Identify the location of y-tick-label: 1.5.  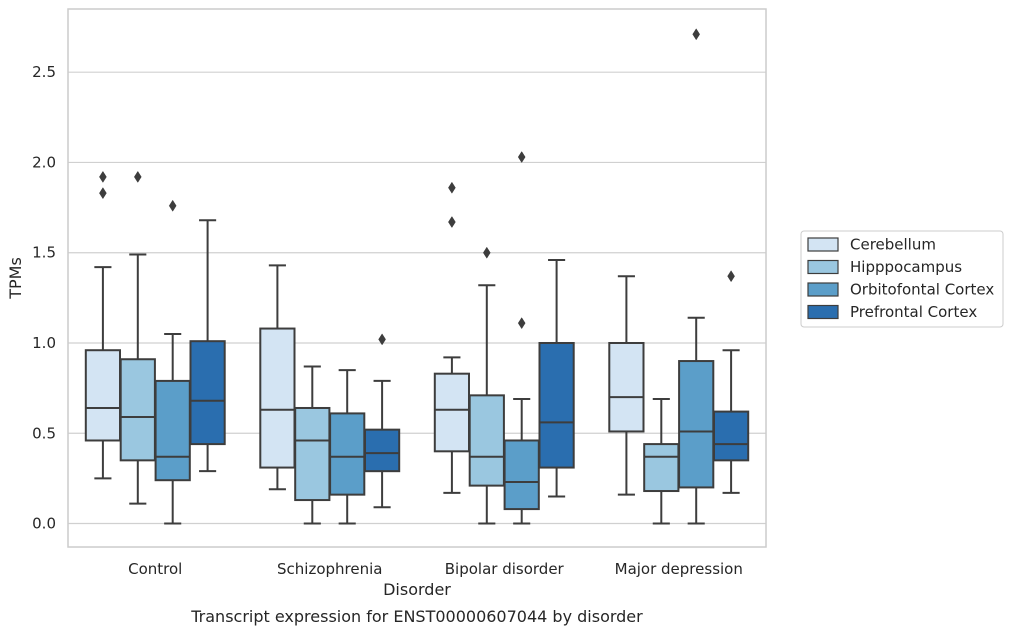
(44, 253).